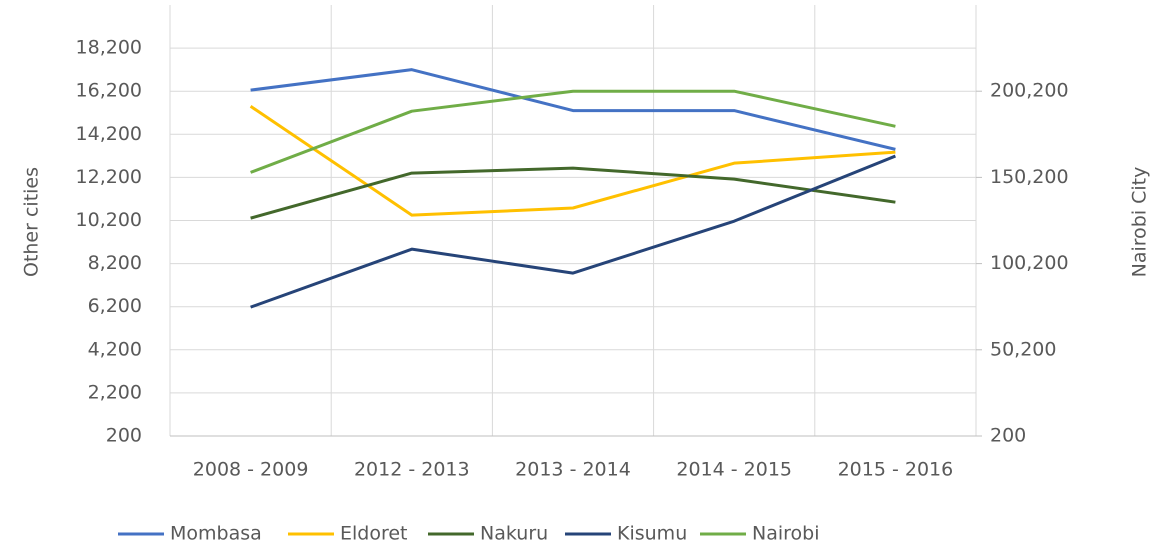  What do you see at coordinates (573, 470) in the screenshot?
I see `x-tick-label: 2013 - 2014` at bounding box center [573, 470].